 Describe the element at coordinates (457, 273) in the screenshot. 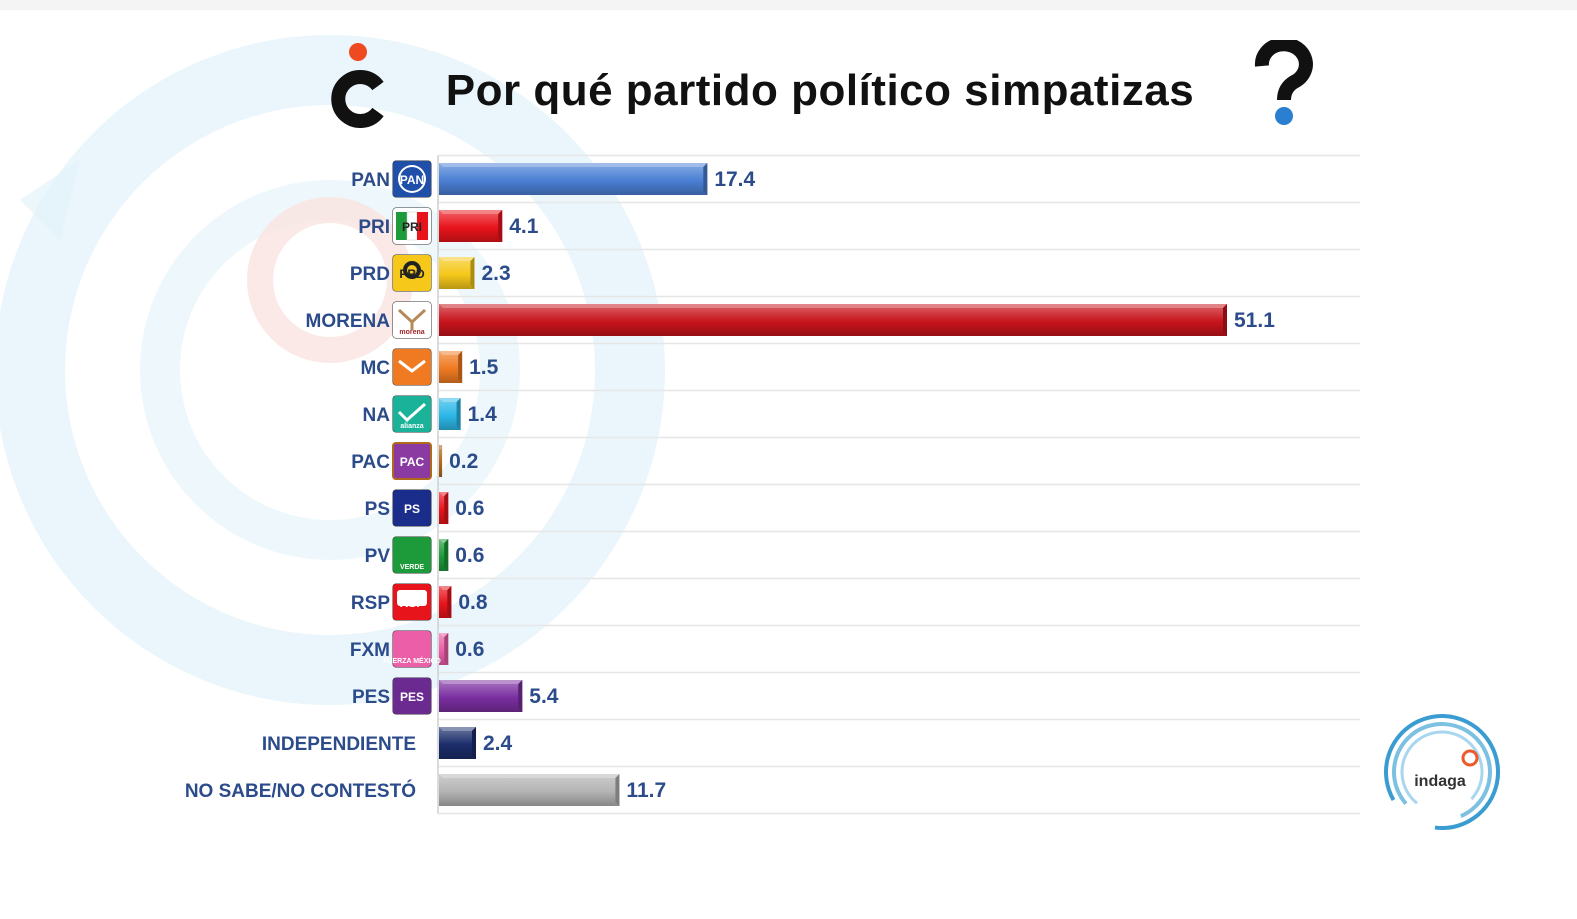

I see `bar-prd` at that location.